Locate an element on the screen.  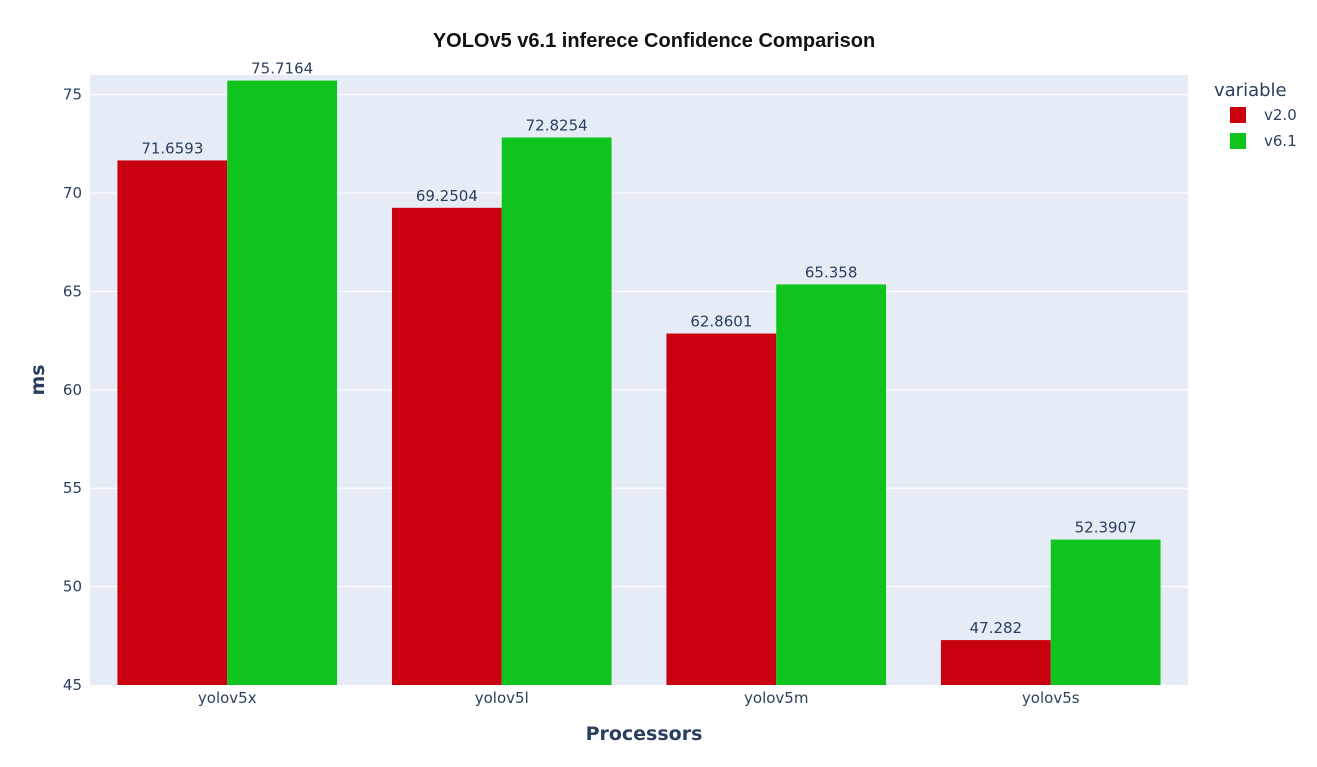
data-label: 62.8601 is located at coordinates (721, 322).